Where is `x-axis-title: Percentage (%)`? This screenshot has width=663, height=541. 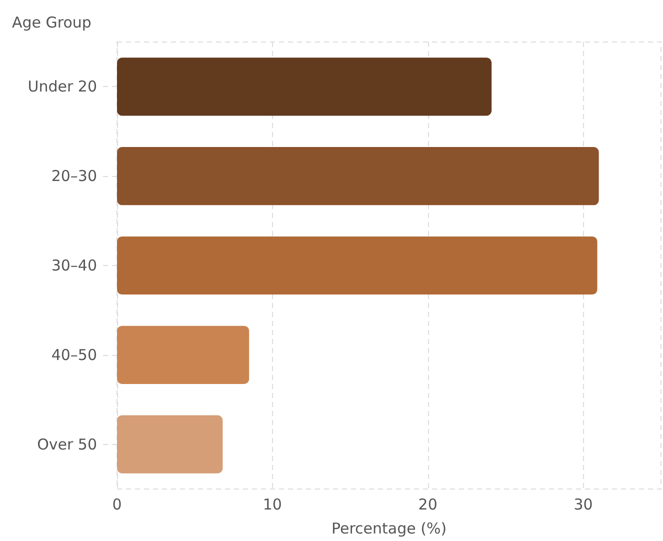
x-axis-title: Percentage (%) is located at coordinates (389, 529).